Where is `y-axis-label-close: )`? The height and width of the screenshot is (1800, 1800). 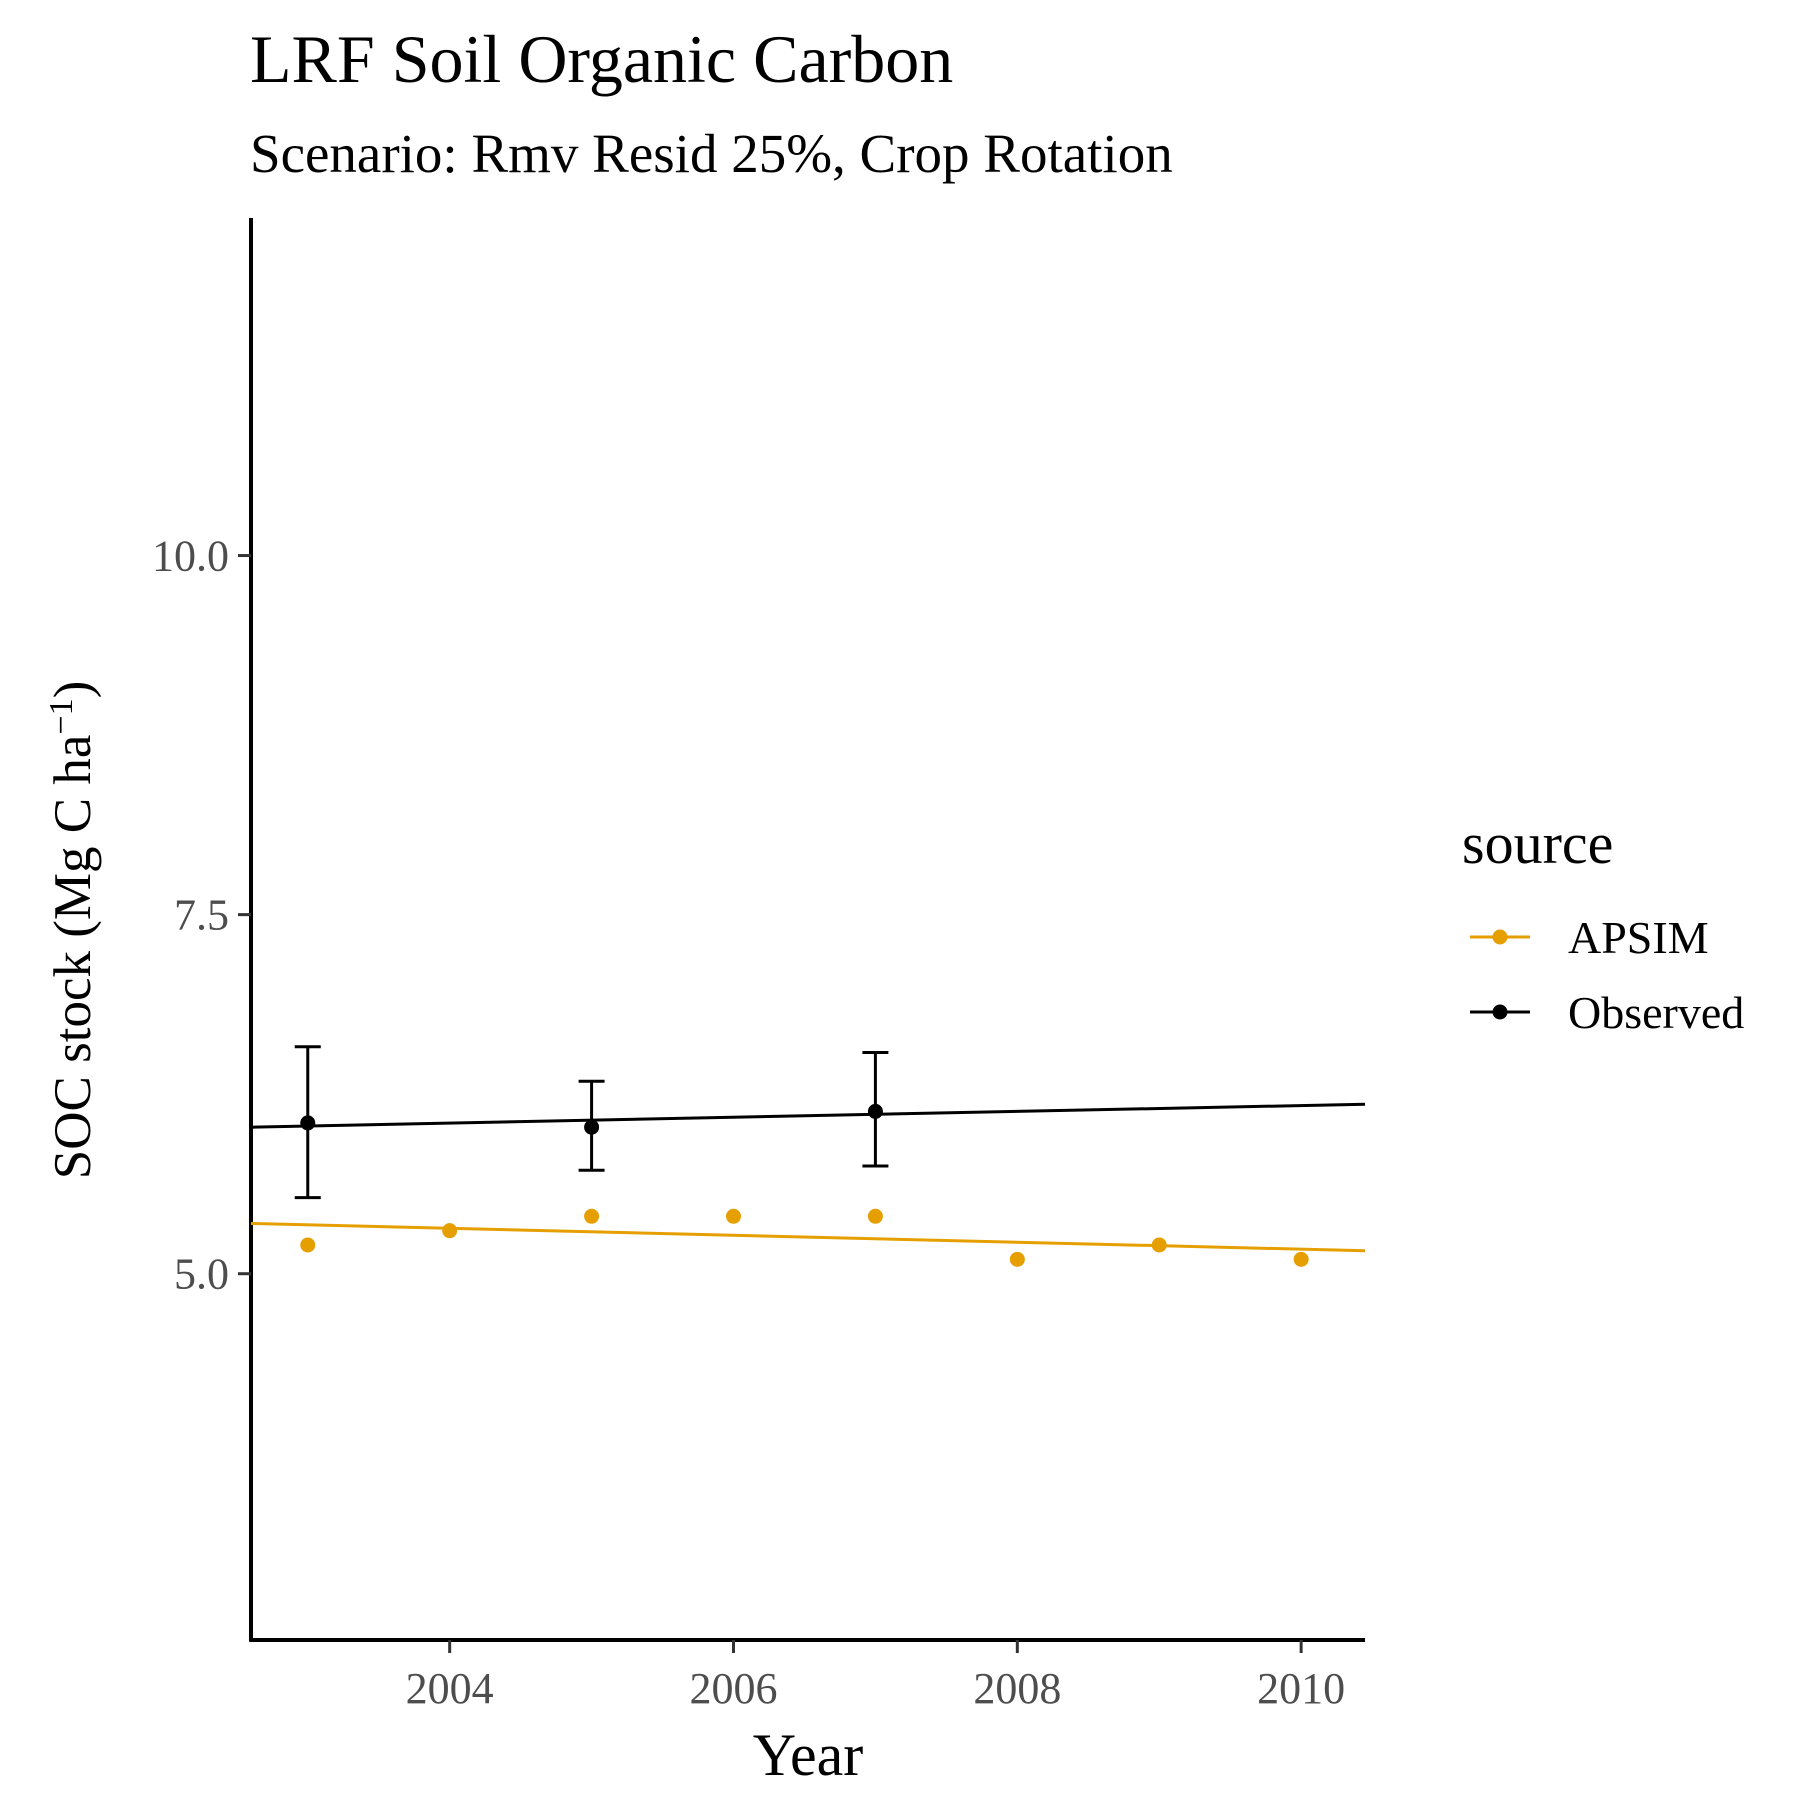
y-axis-label-close: ) is located at coordinates (73, 690).